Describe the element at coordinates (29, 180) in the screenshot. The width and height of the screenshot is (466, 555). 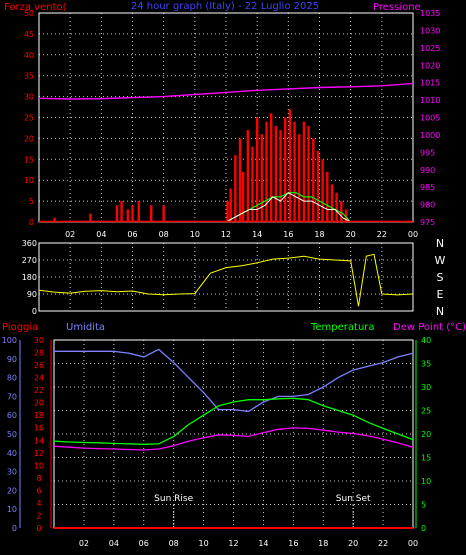
I see `wind-tick-label: 10` at that location.